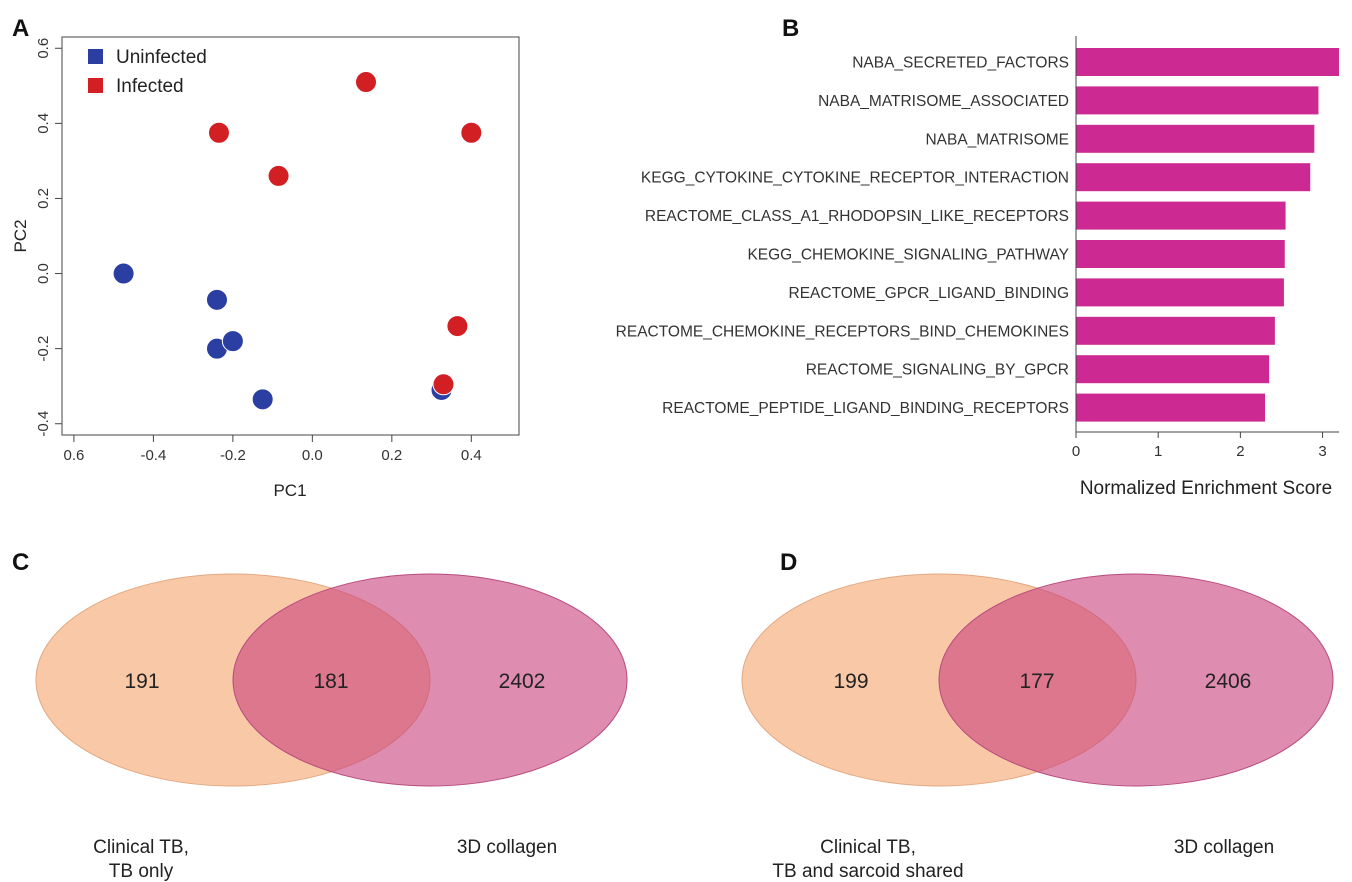  I want to click on bar-category-label: NABA_MATRISOME_ASSOCIATED, so click(943, 101).